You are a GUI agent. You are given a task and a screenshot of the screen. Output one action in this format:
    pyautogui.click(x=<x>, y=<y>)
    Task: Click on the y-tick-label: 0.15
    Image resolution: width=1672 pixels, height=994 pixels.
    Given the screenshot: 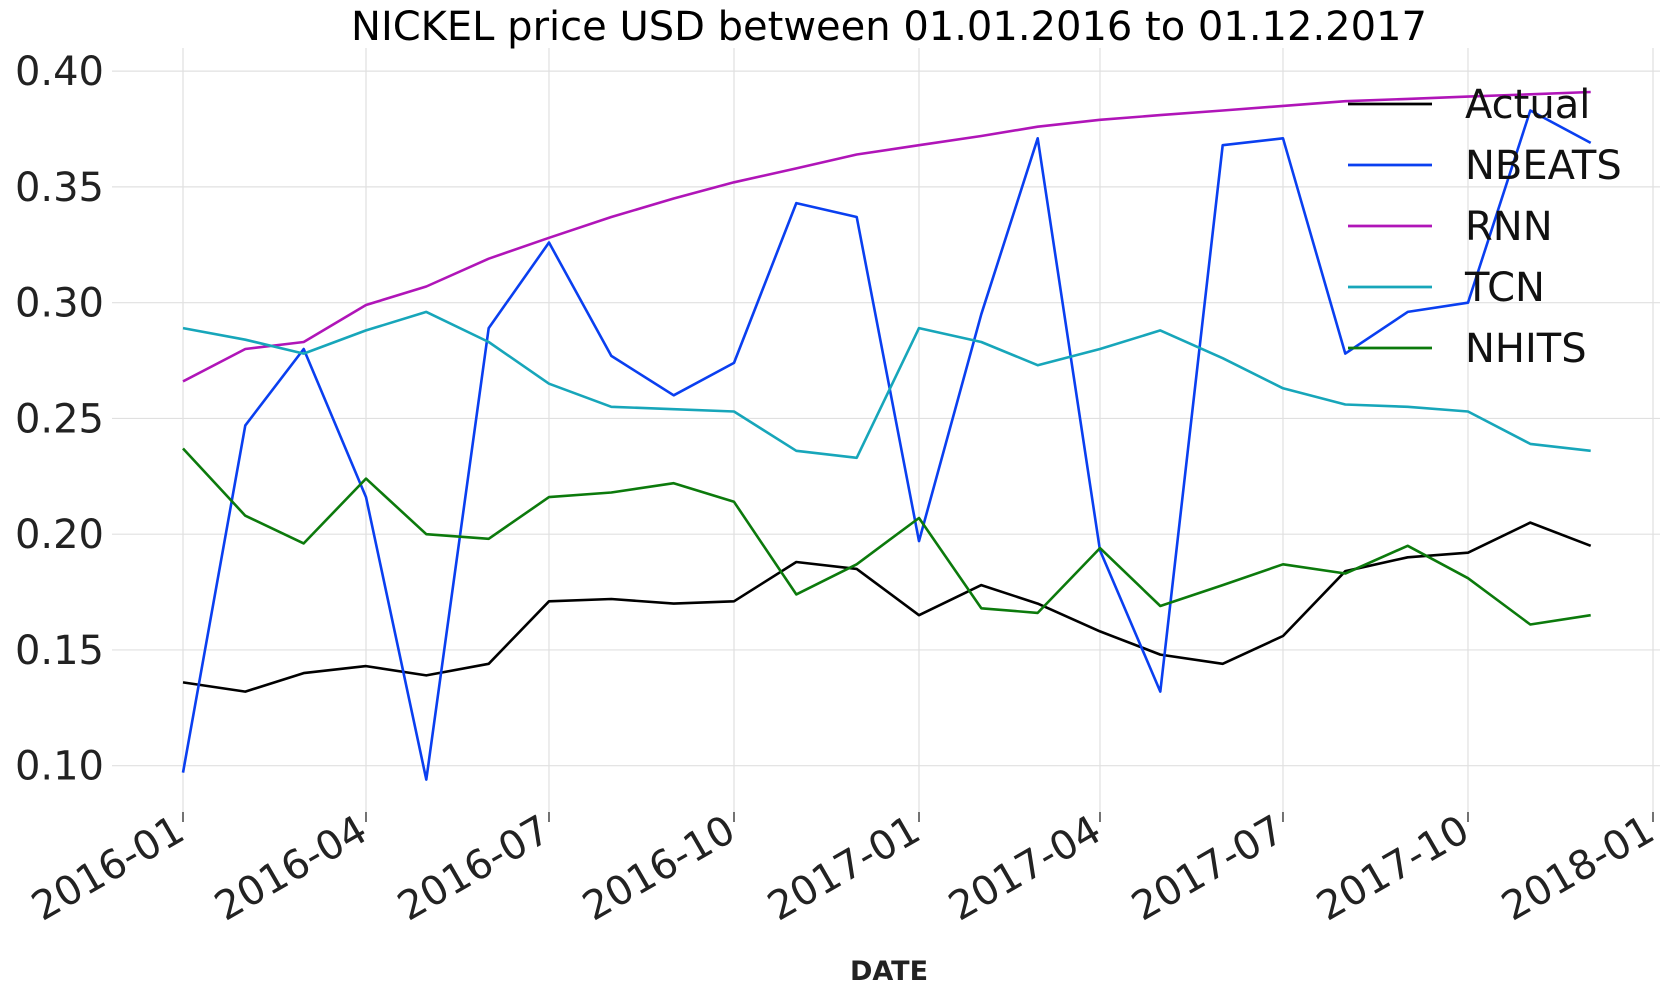 What is the action you would take?
    pyautogui.click(x=59, y=651)
    